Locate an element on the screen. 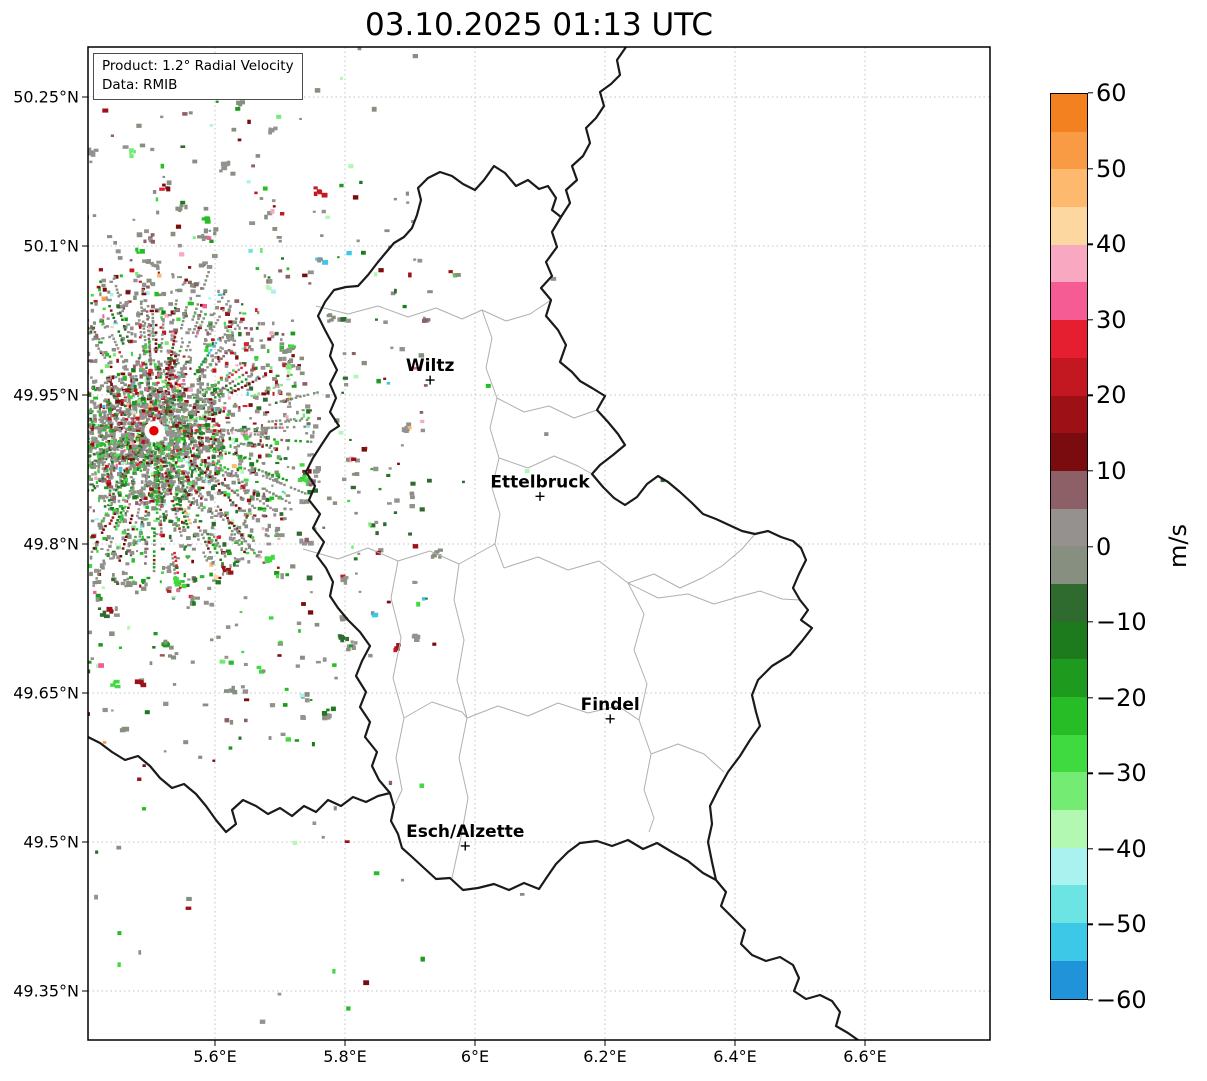  lon-tick-label: 6°E is located at coordinates (475, 1056).